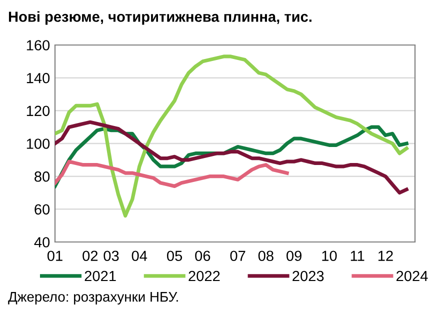 The image size is (430, 321). I want to click on x-tick-label: 09, so click(294, 256).